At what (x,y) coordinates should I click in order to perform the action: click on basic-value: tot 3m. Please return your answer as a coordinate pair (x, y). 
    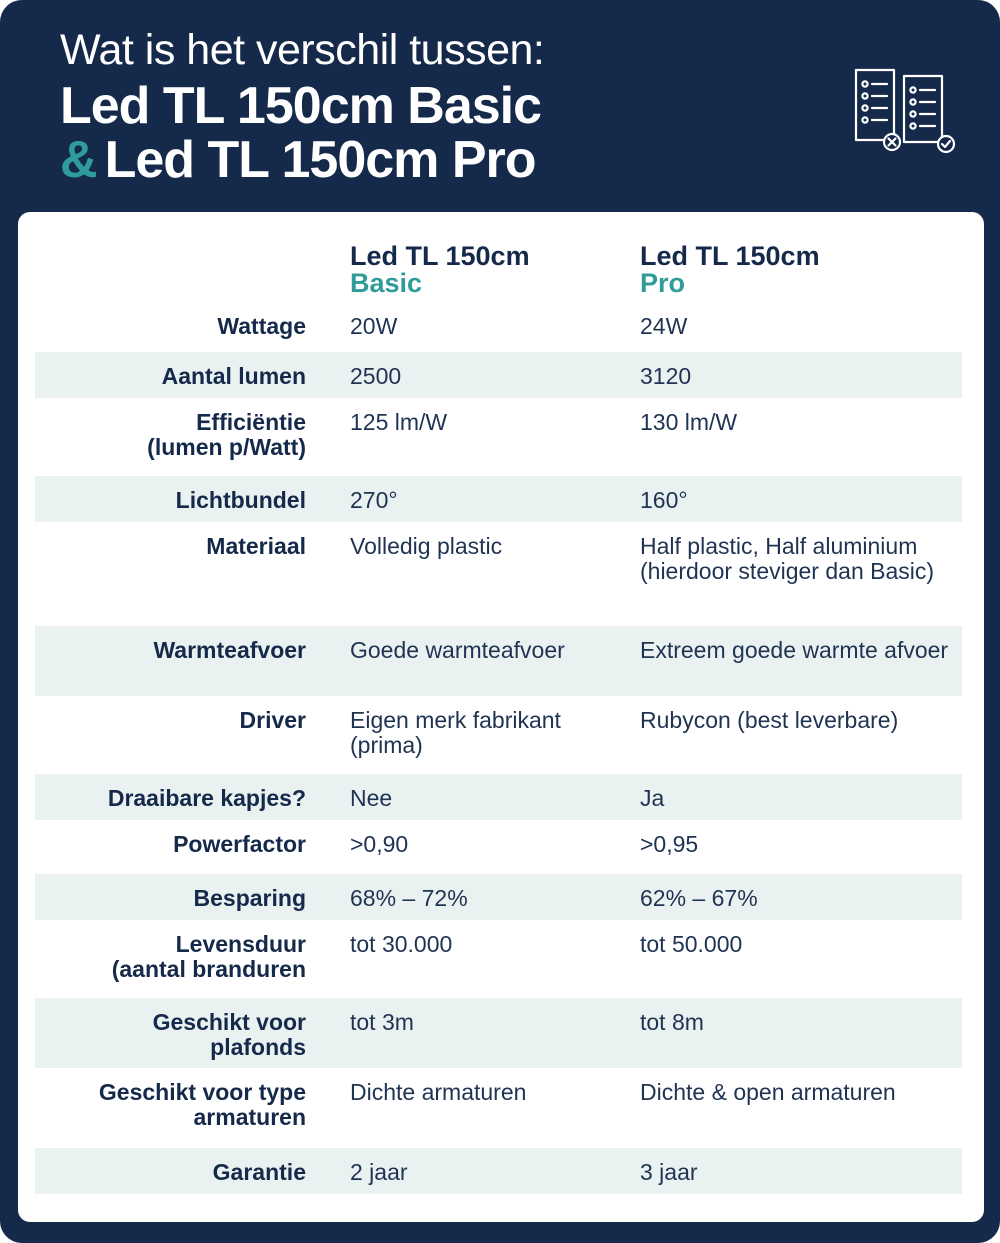
    Looking at the image, I should click on (382, 1022).